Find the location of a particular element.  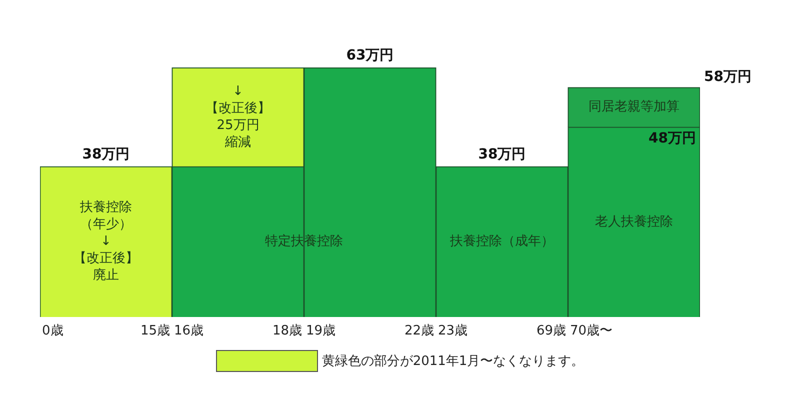

annotation: 扶養控除（成年） is located at coordinates (501, 242).